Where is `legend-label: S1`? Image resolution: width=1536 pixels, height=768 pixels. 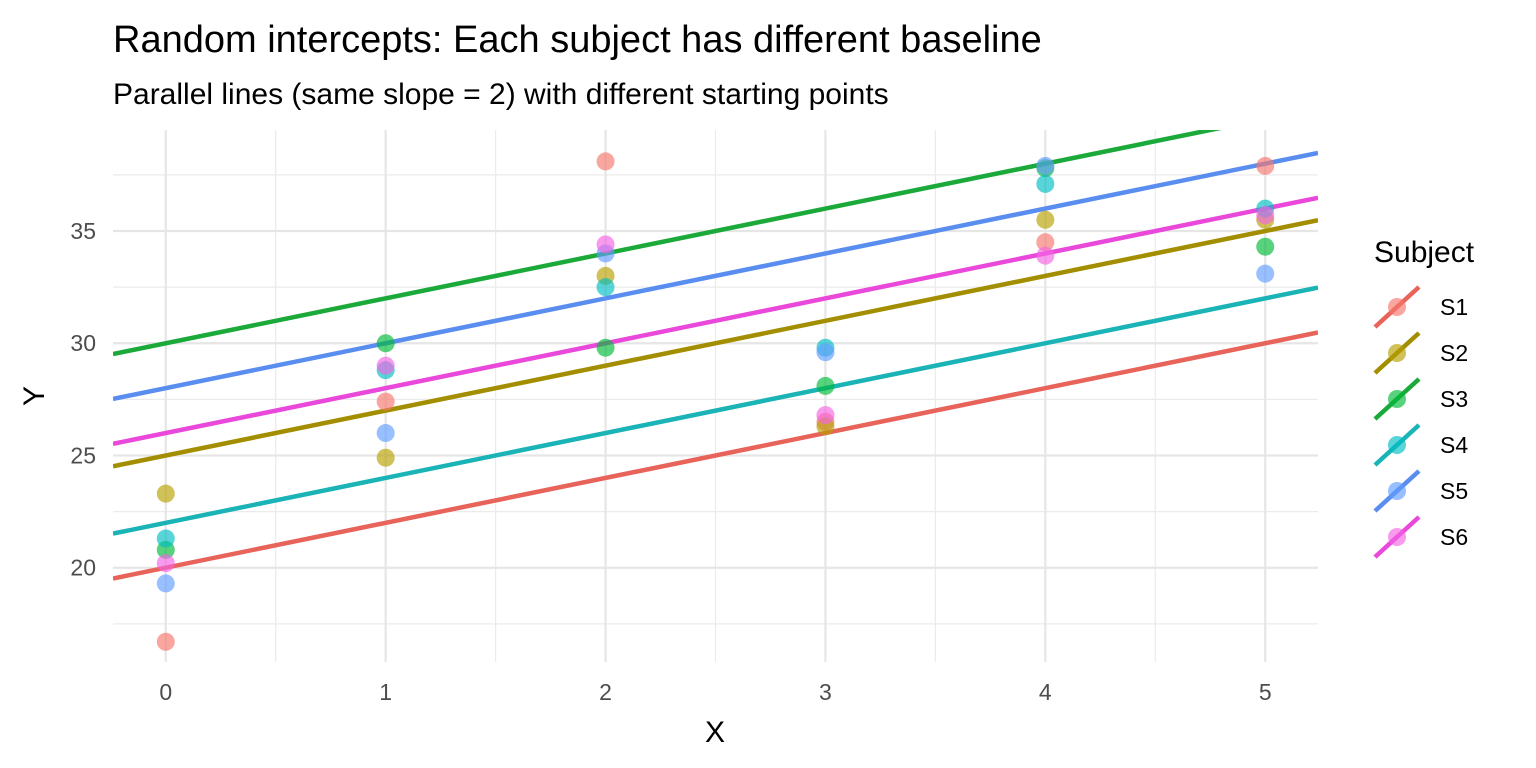
legend-label: S1 is located at coordinates (1454, 307).